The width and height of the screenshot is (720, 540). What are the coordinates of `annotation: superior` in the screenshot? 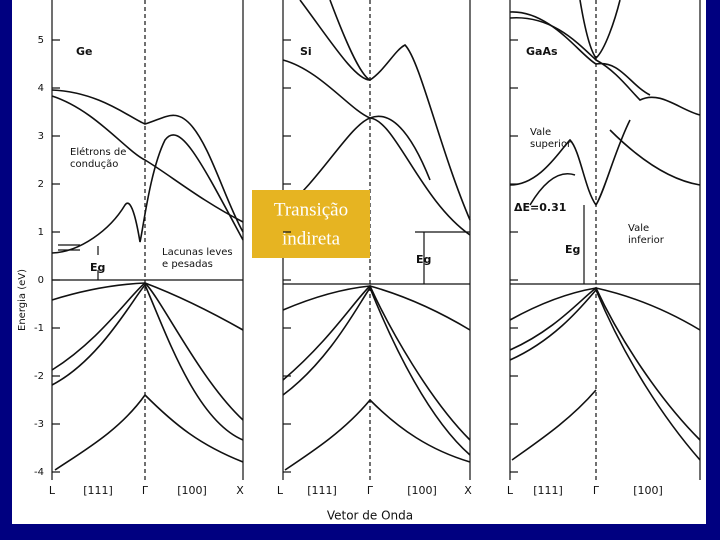 It's located at (551, 144).